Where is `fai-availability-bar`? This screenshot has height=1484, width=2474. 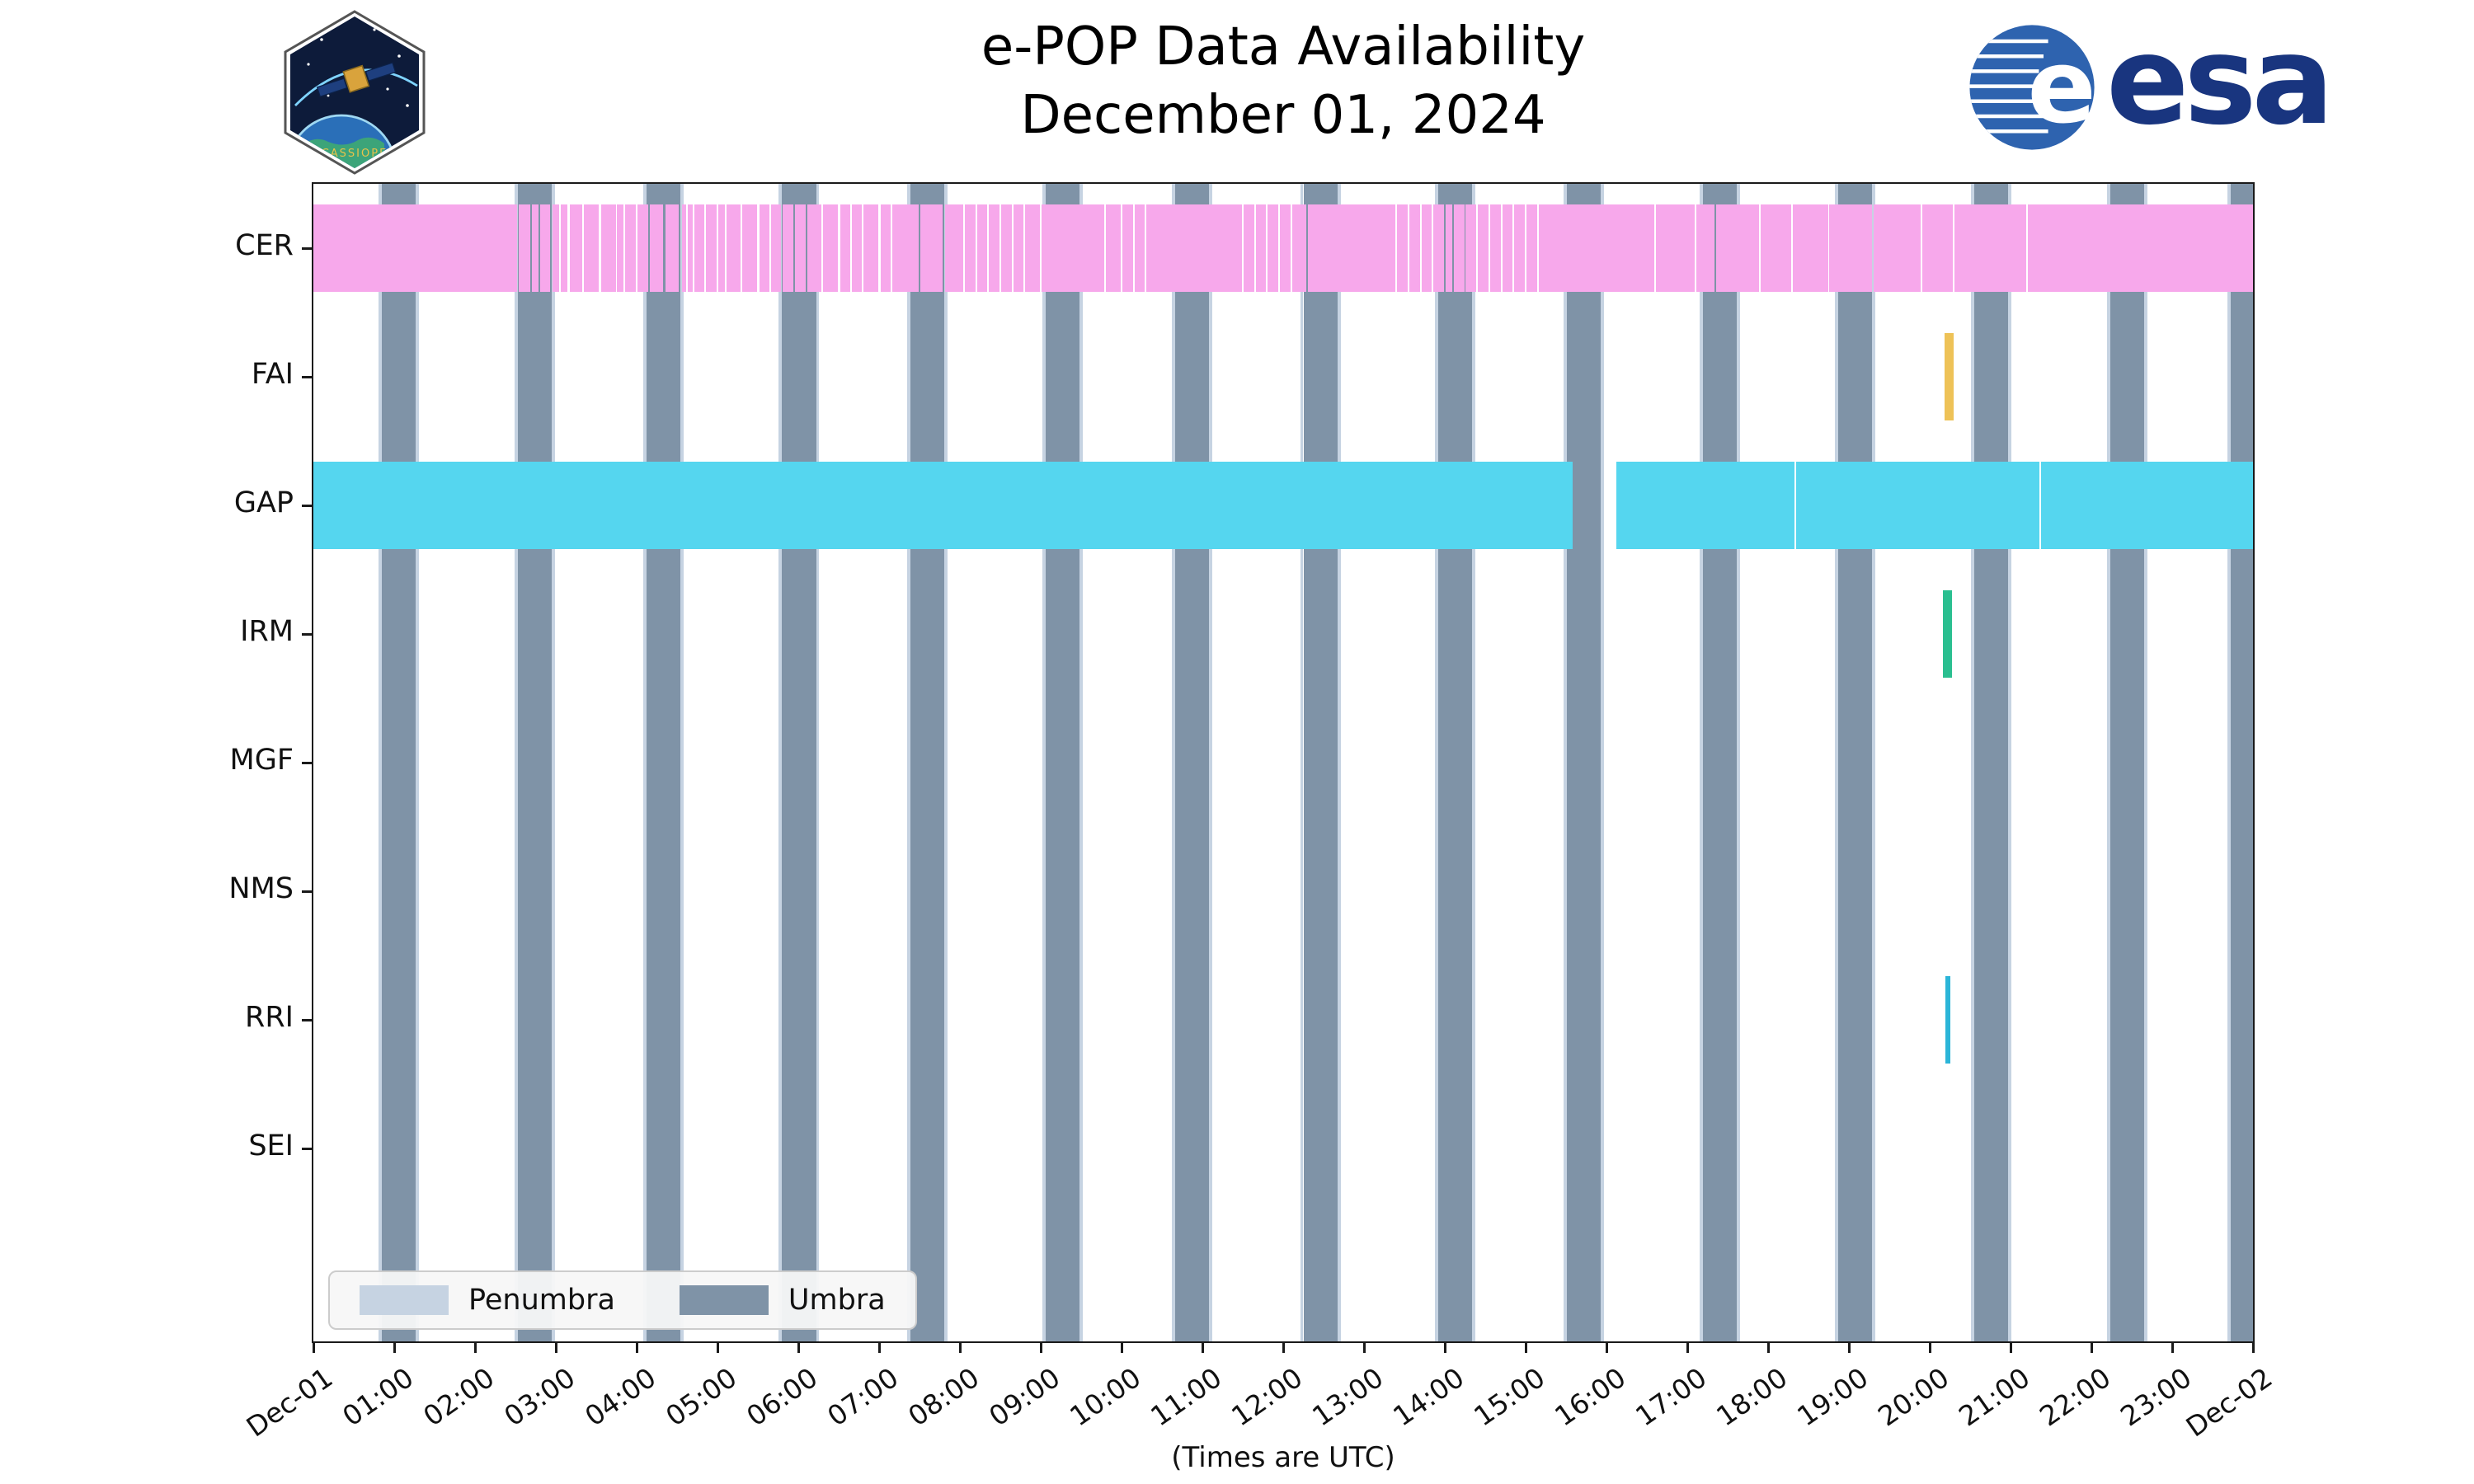
fai-availability-bar is located at coordinates (1949, 376).